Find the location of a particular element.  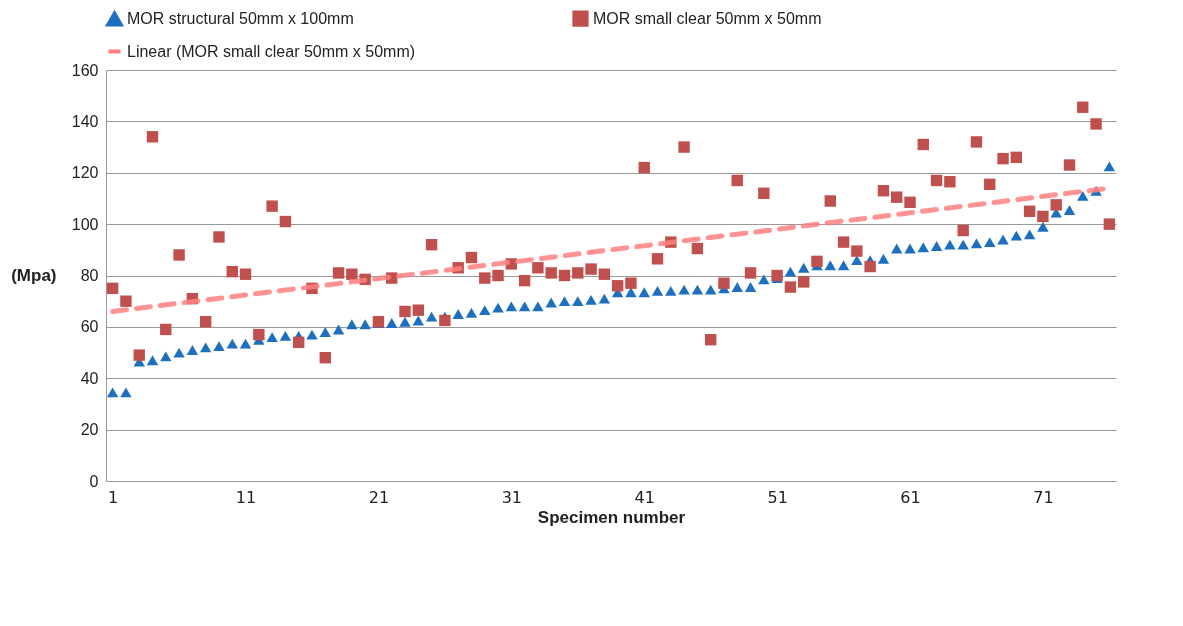

y-tick-label: 40 is located at coordinates (89, 378).